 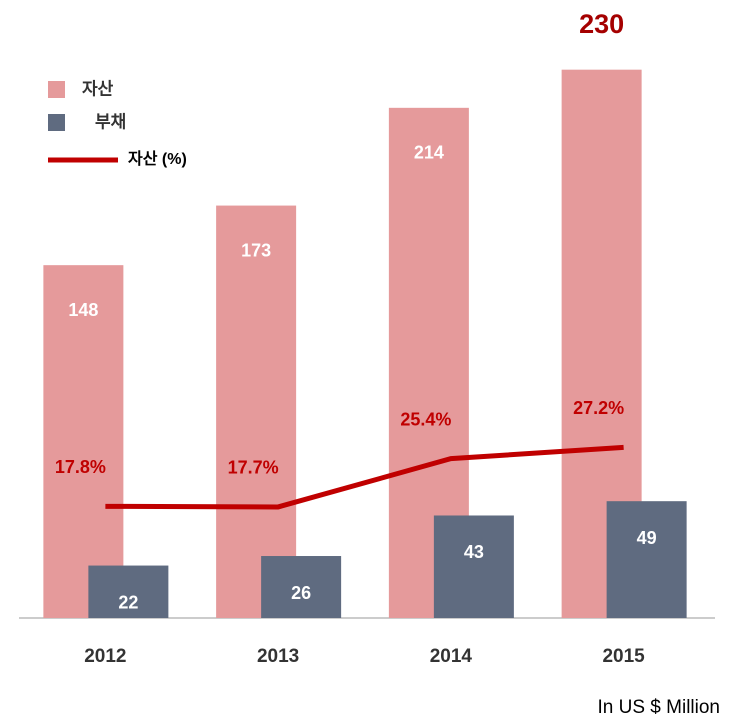 I want to click on line-value-label: 25.4%, so click(x=425, y=419).